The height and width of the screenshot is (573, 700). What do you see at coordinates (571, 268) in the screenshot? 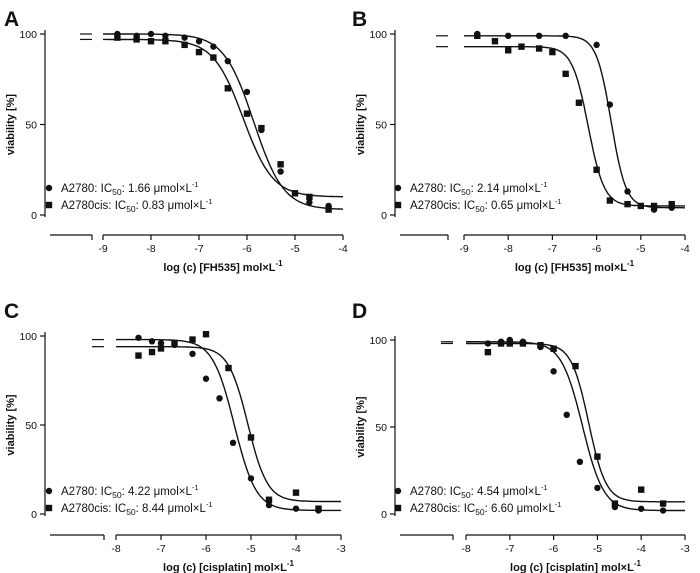
I see `panel-b-x-label-main: log (c) [FH535] mol×L` at bounding box center [571, 268].